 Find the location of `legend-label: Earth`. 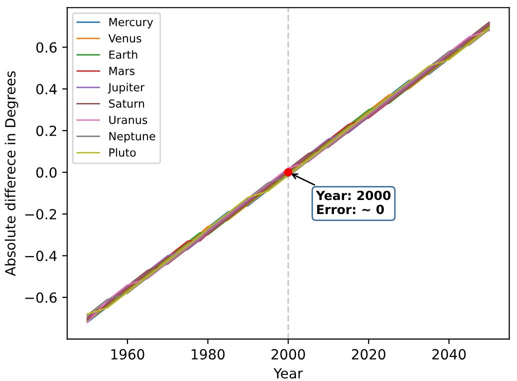

legend-label: Earth is located at coordinates (123, 54).